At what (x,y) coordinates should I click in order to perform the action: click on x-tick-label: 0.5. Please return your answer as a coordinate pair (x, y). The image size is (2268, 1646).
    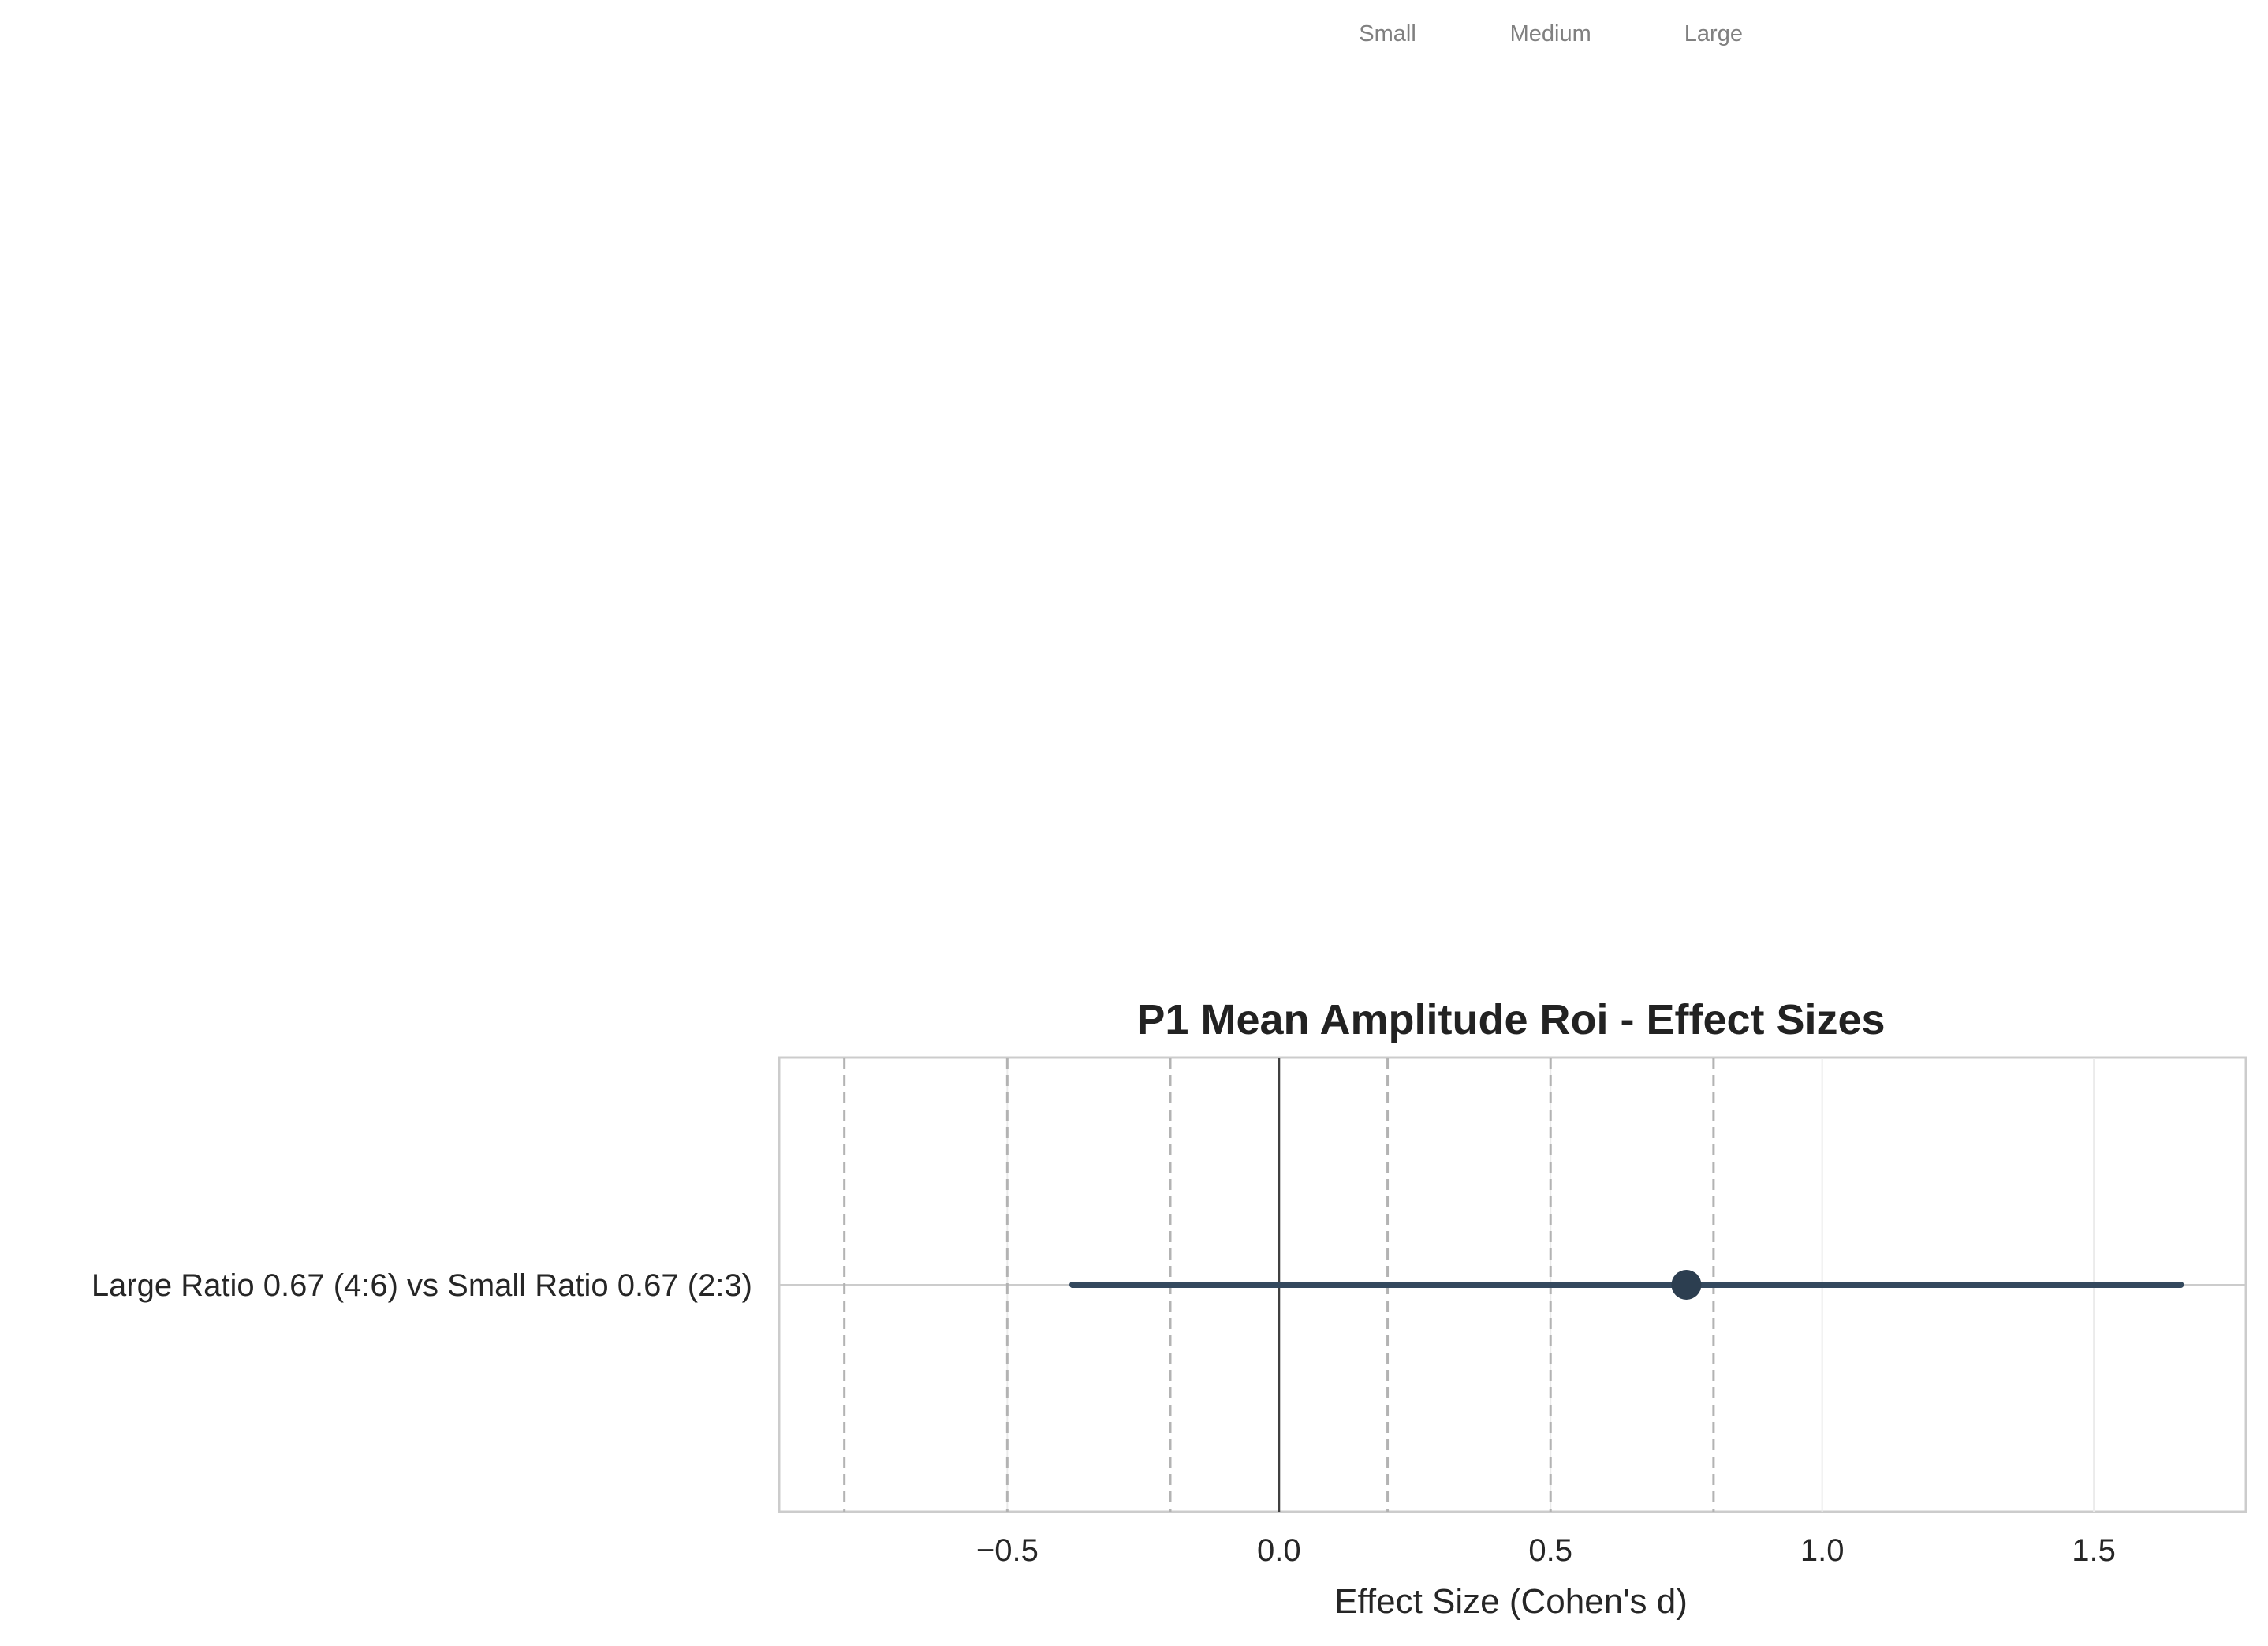
    Looking at the image, I should click on (1550, 1550).